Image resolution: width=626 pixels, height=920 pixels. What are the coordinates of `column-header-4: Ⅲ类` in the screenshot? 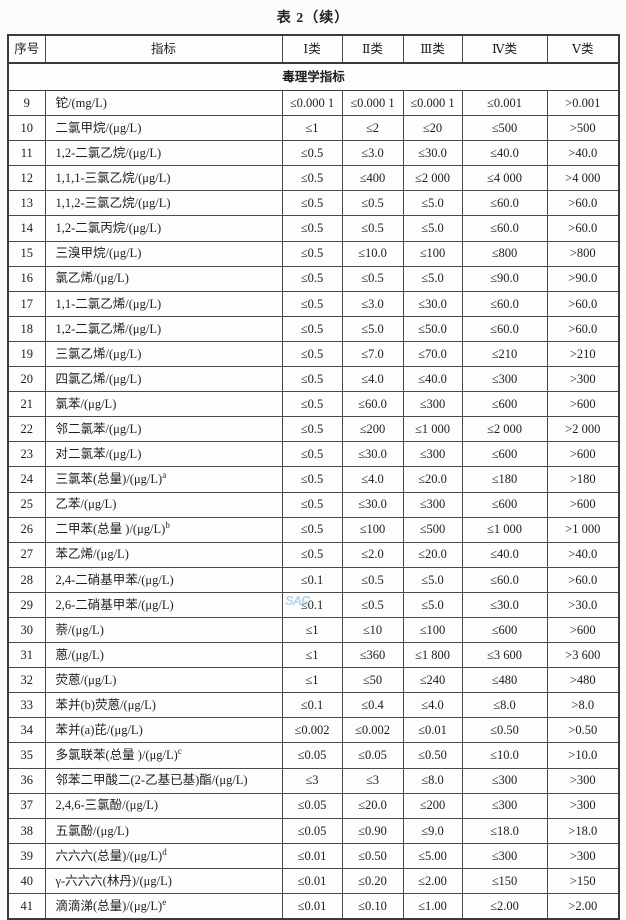 It's located at (432, 49).